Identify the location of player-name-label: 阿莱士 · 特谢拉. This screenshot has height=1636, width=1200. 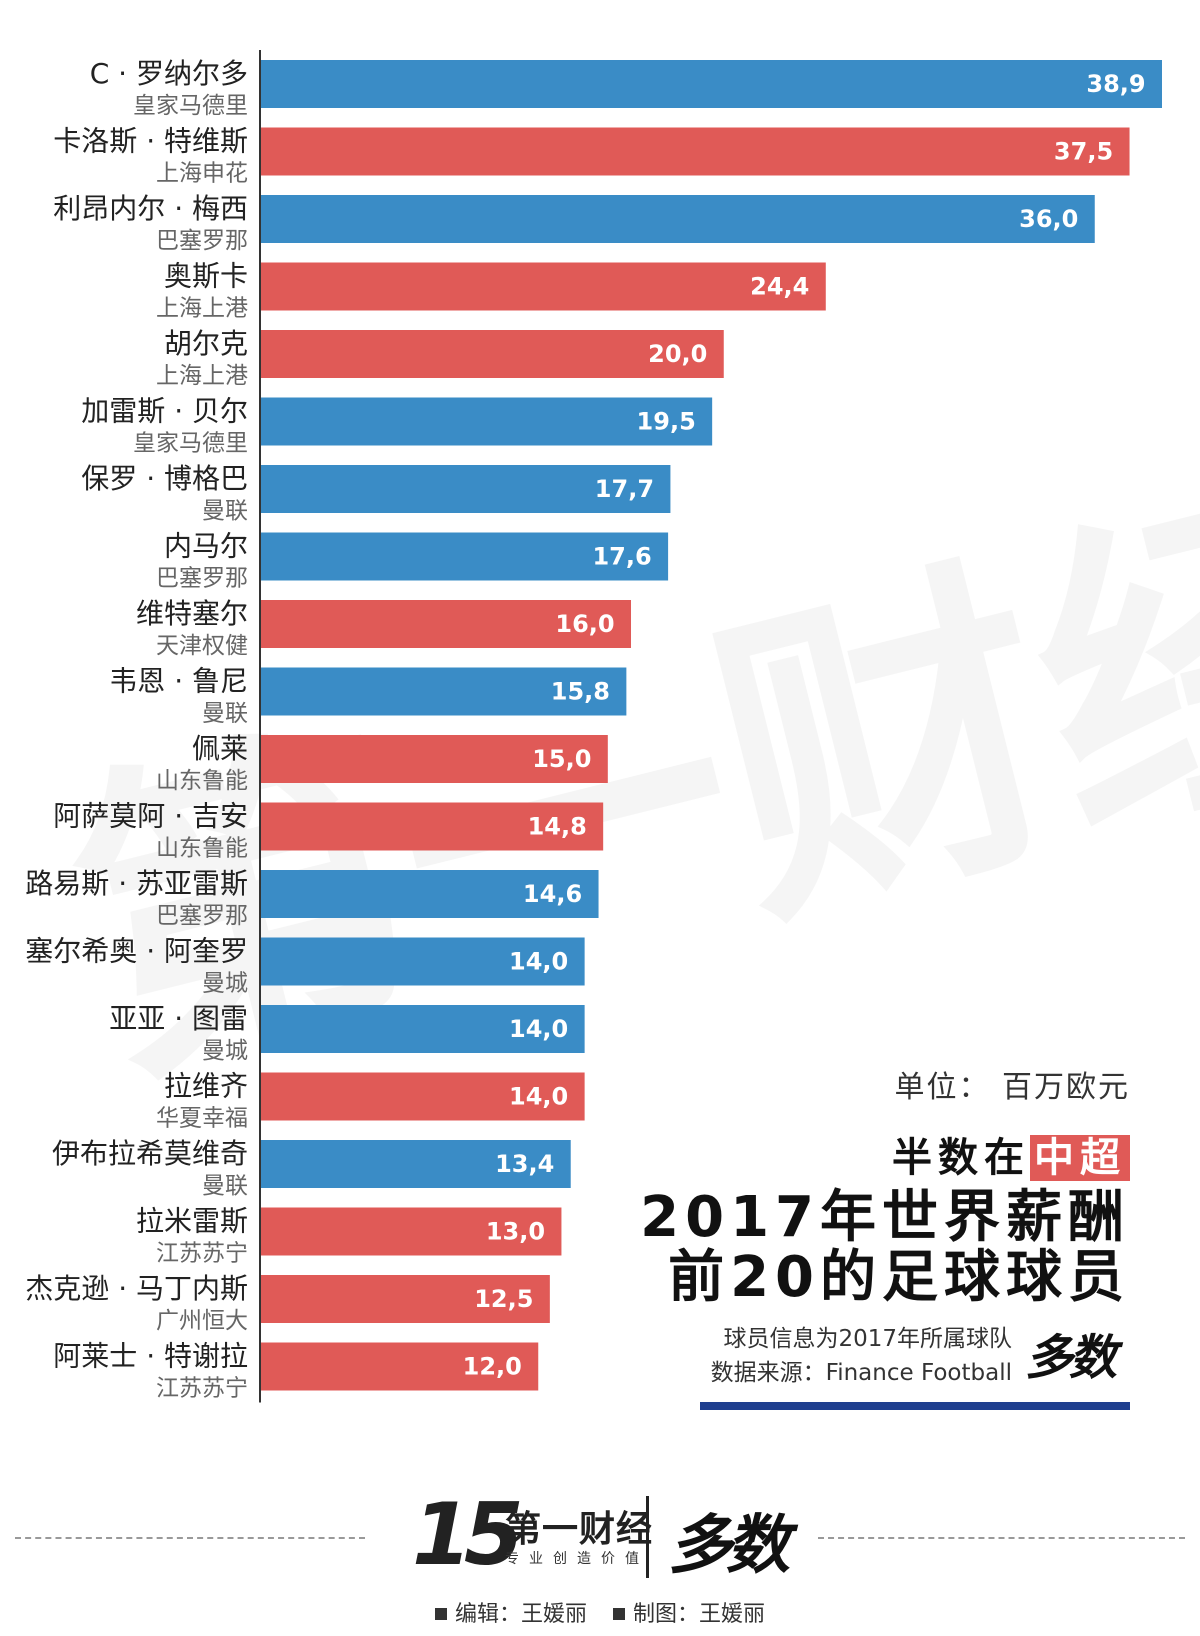
(150, 1356).